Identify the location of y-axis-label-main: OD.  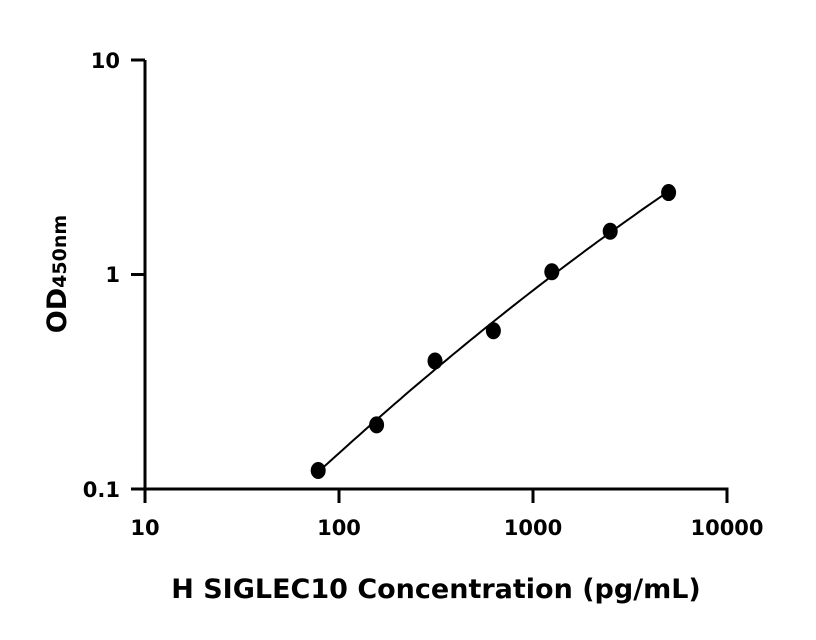
(57, 310).